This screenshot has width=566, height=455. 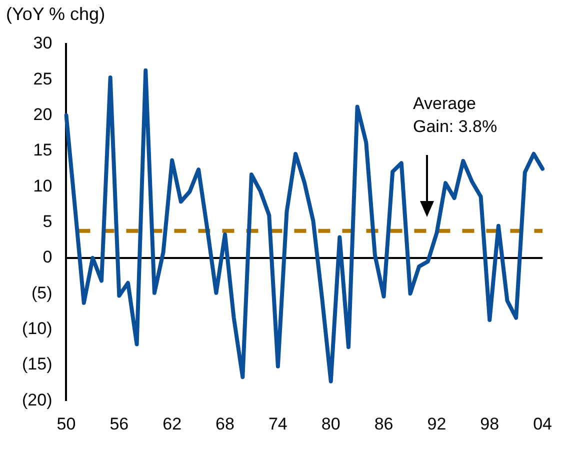 I want to click on x-tick-label: 56, so click(x=119, y=424).